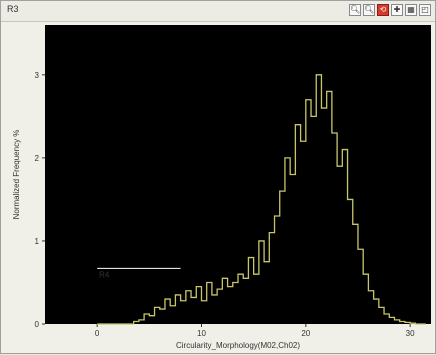 The image size is (436, 355). I want to click on window-titlebar: R3 🔍︎ 🔍︎ ⟲ ✚ ▦ ◰, so click(218, 11).